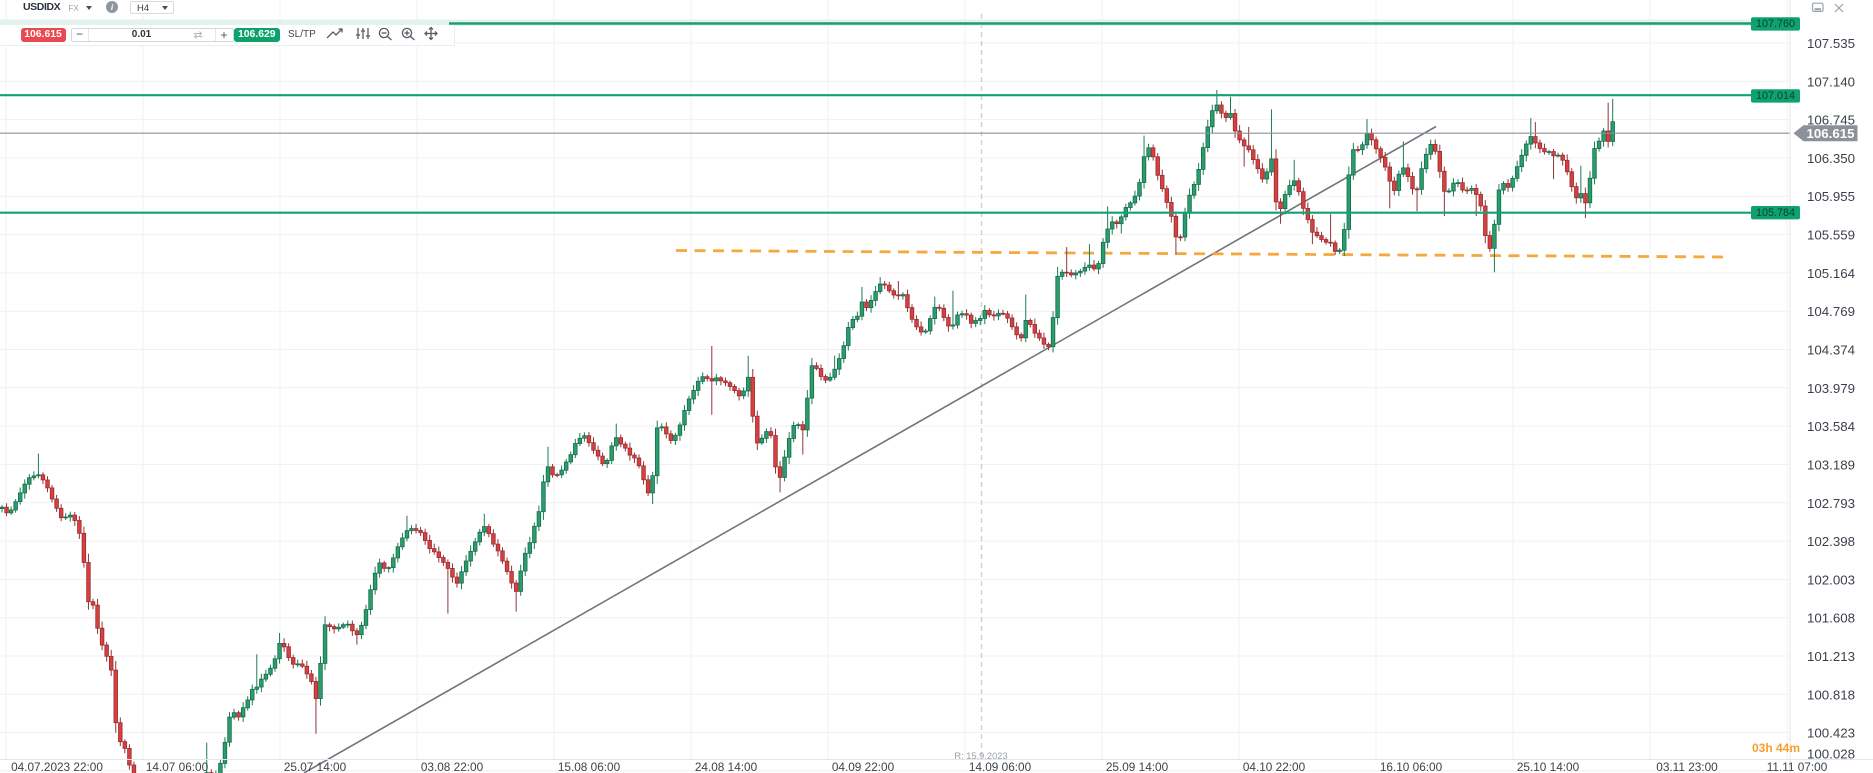 Image resolution: width=1873 pixels, height=773 pixels. I want to click on svg-text: 24.08 14:00, so click(726, 766).